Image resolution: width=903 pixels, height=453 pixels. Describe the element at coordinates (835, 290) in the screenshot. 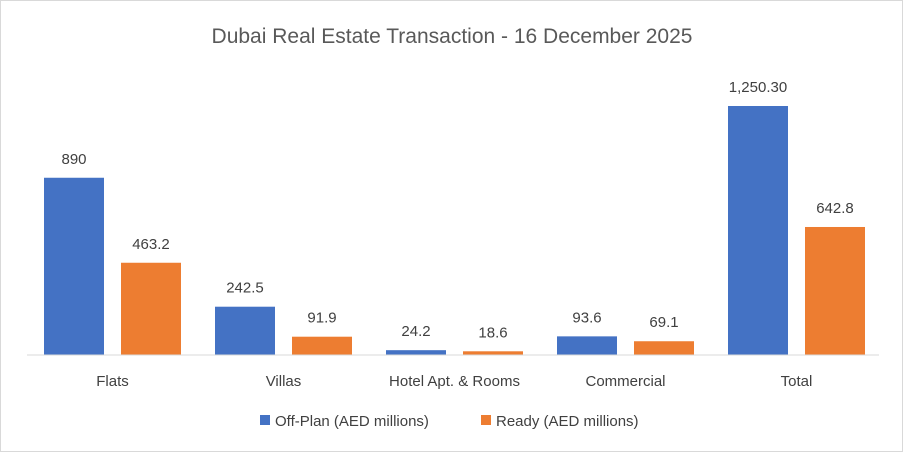

I see `bar-ready-total` at that location.